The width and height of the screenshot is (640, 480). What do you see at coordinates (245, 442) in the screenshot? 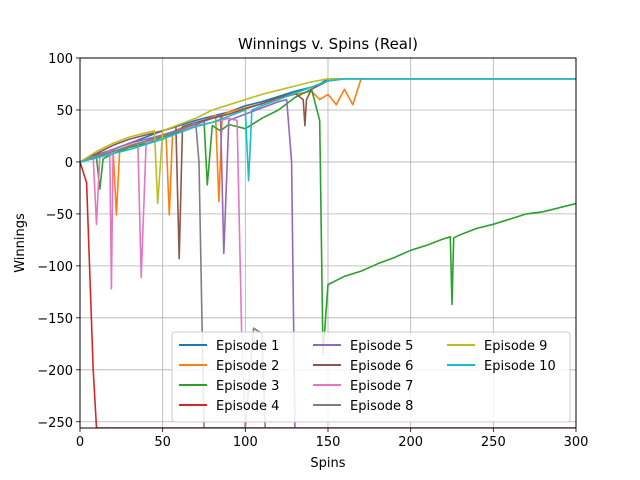
I see `x-tick-label: 100` at bounding box center [245, 442].